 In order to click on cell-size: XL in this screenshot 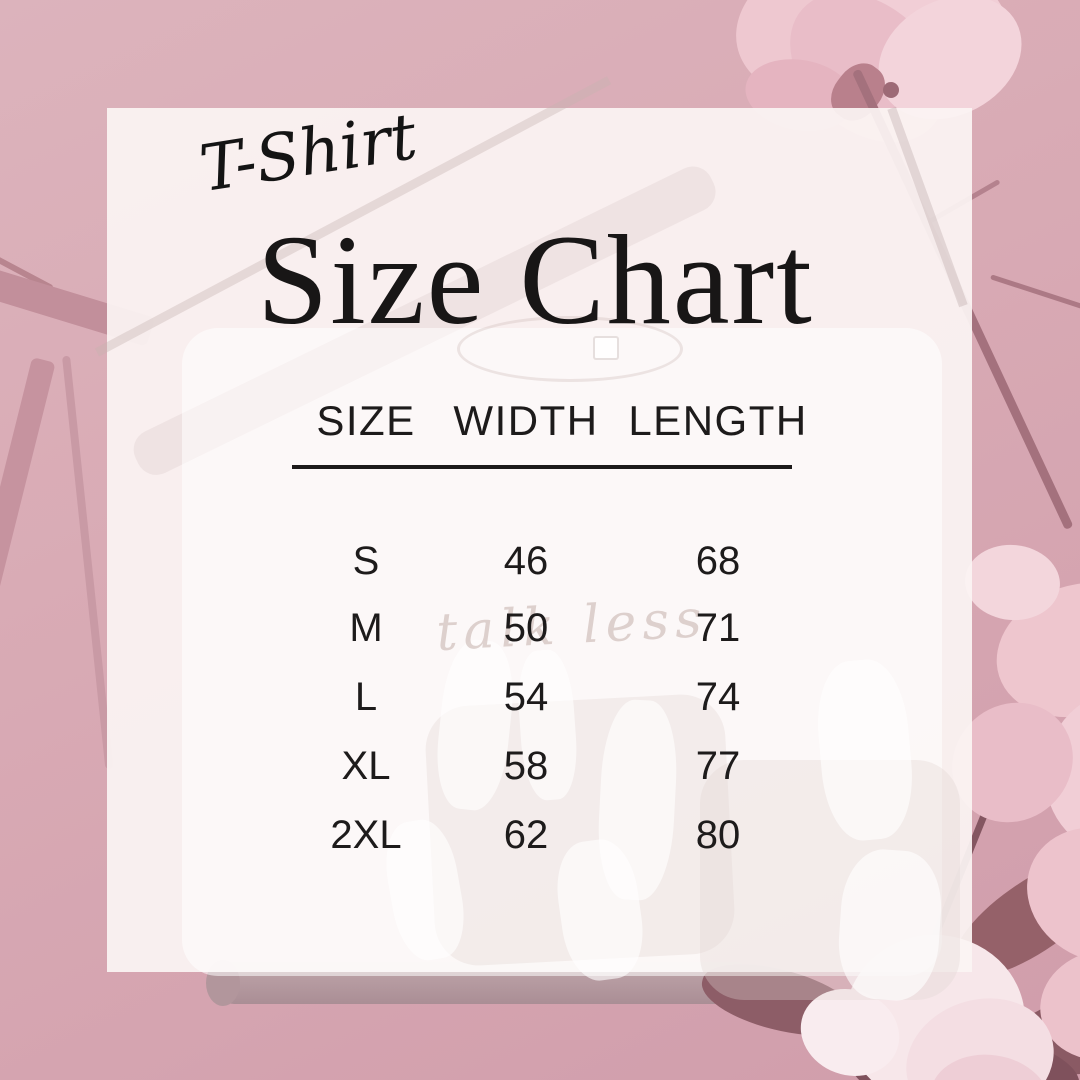, I will do `click(366, 766)`.